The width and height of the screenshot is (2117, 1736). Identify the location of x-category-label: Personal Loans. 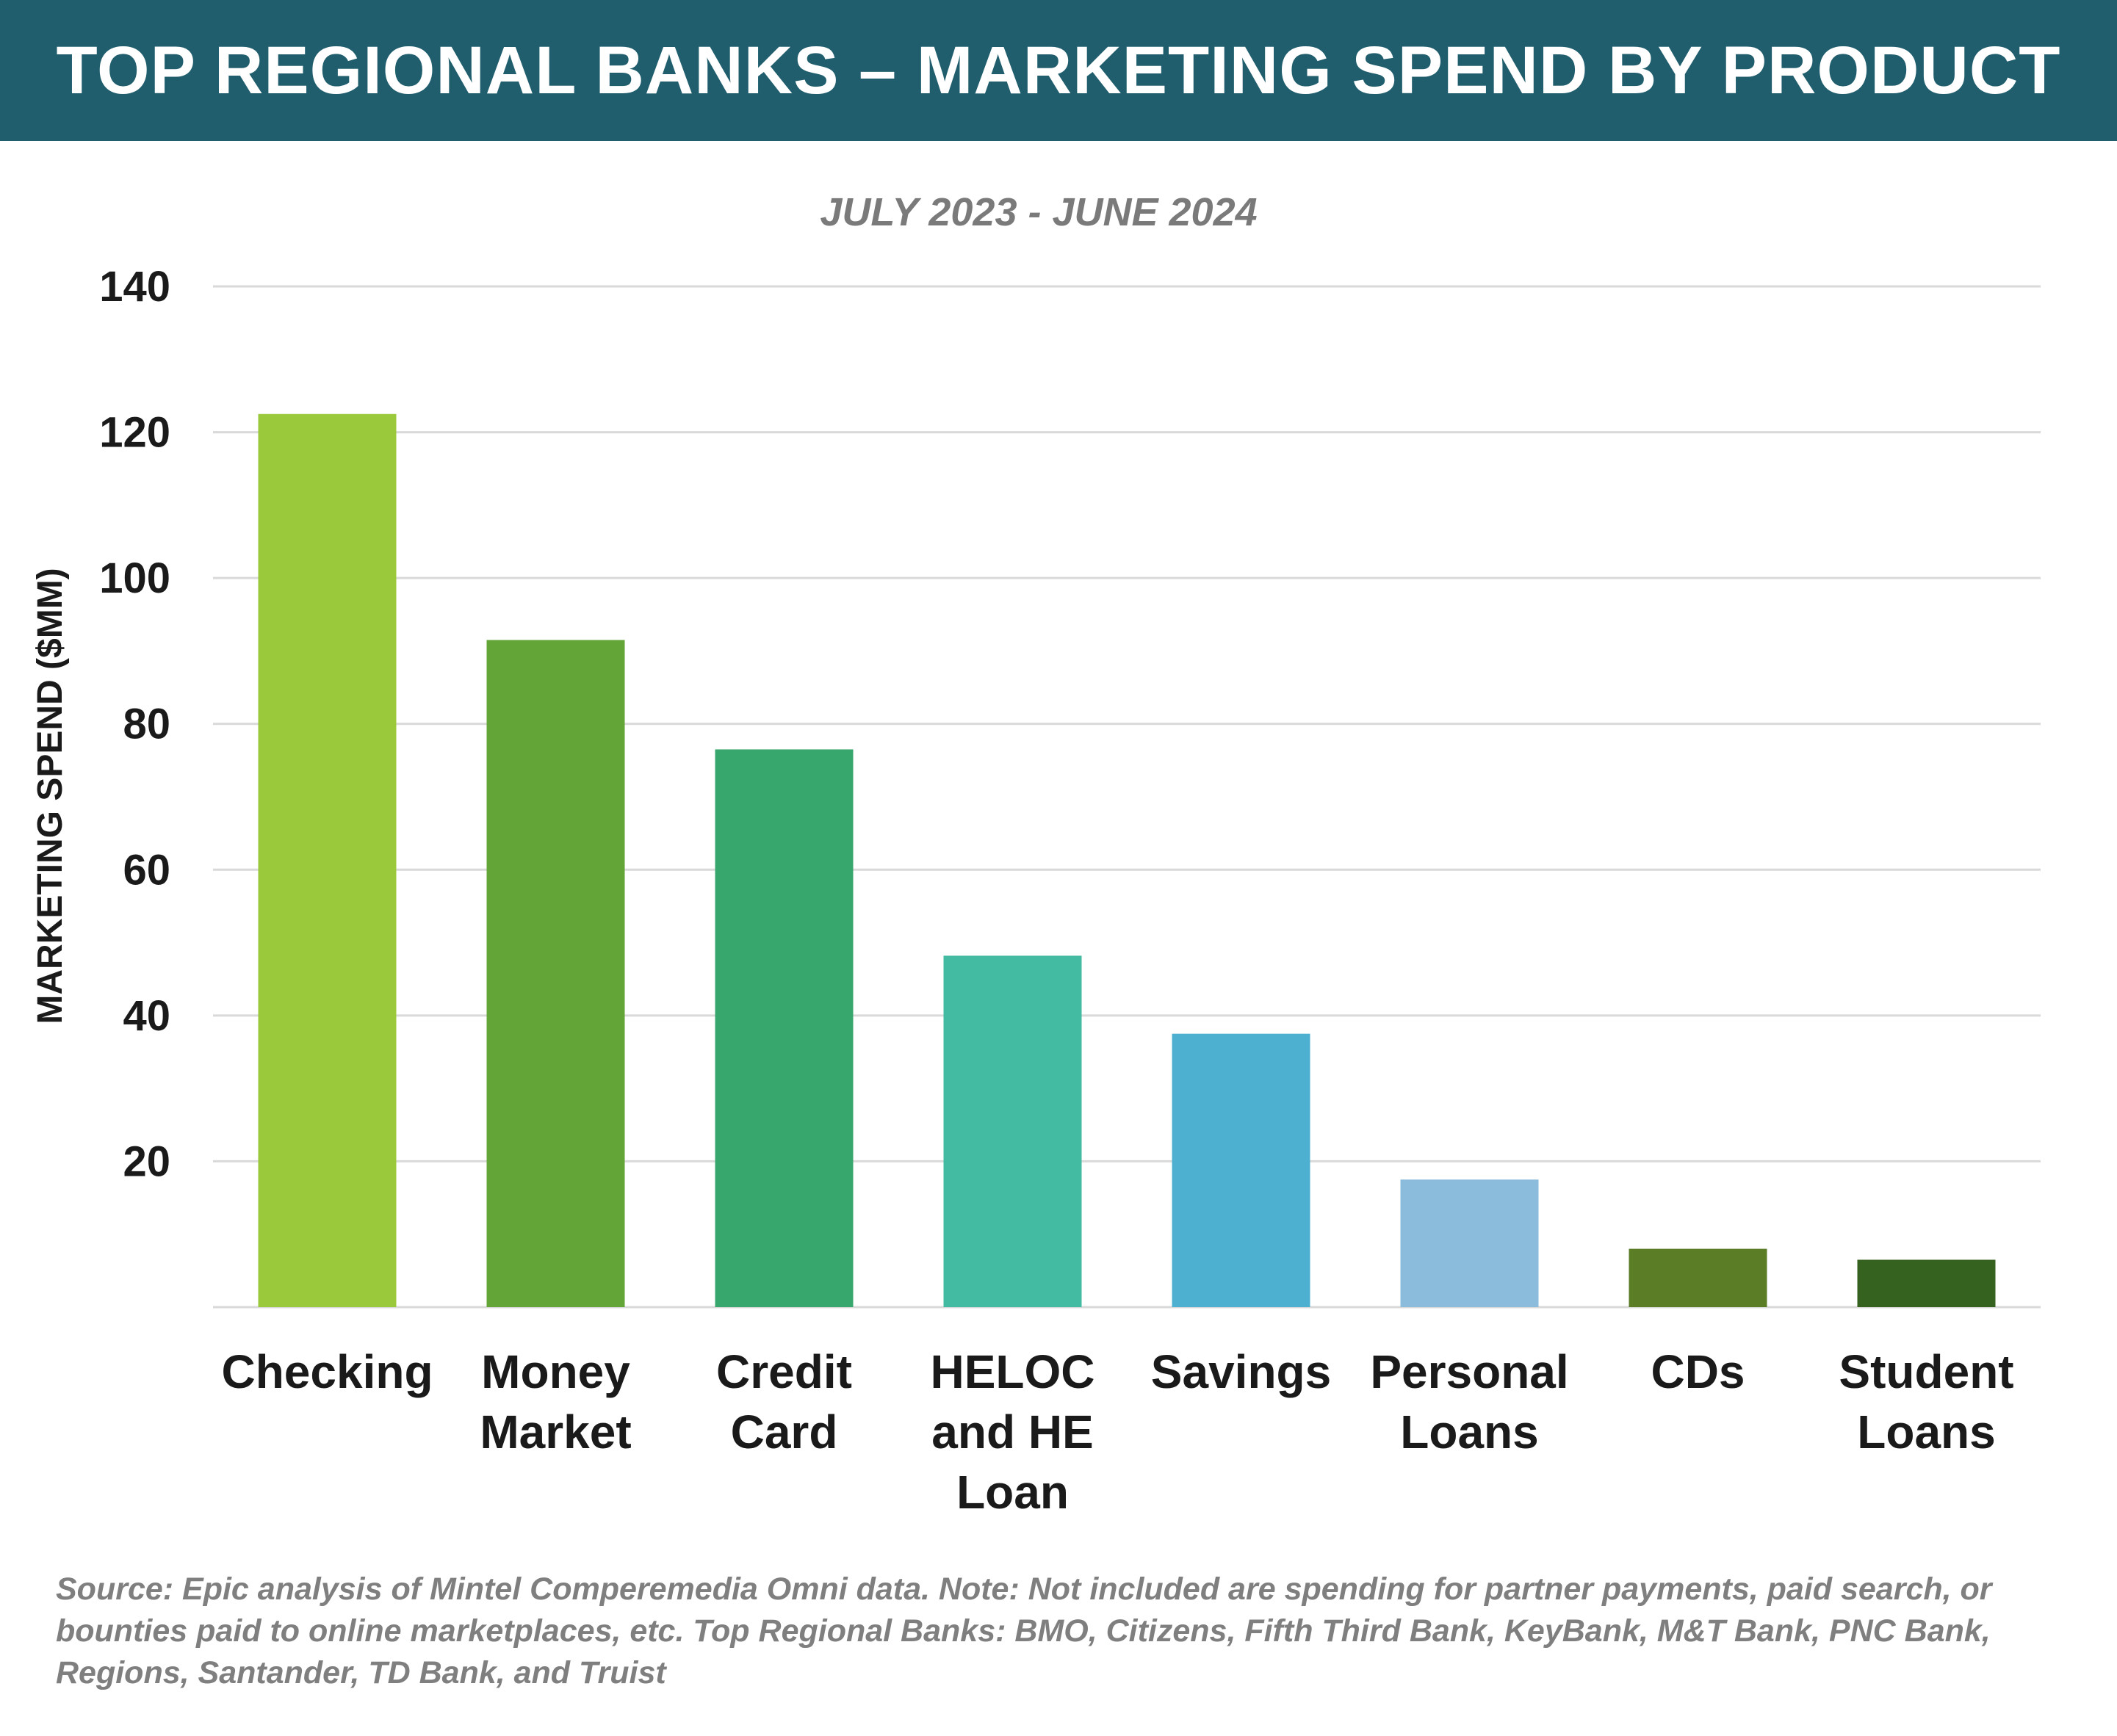
(1469, 1401).